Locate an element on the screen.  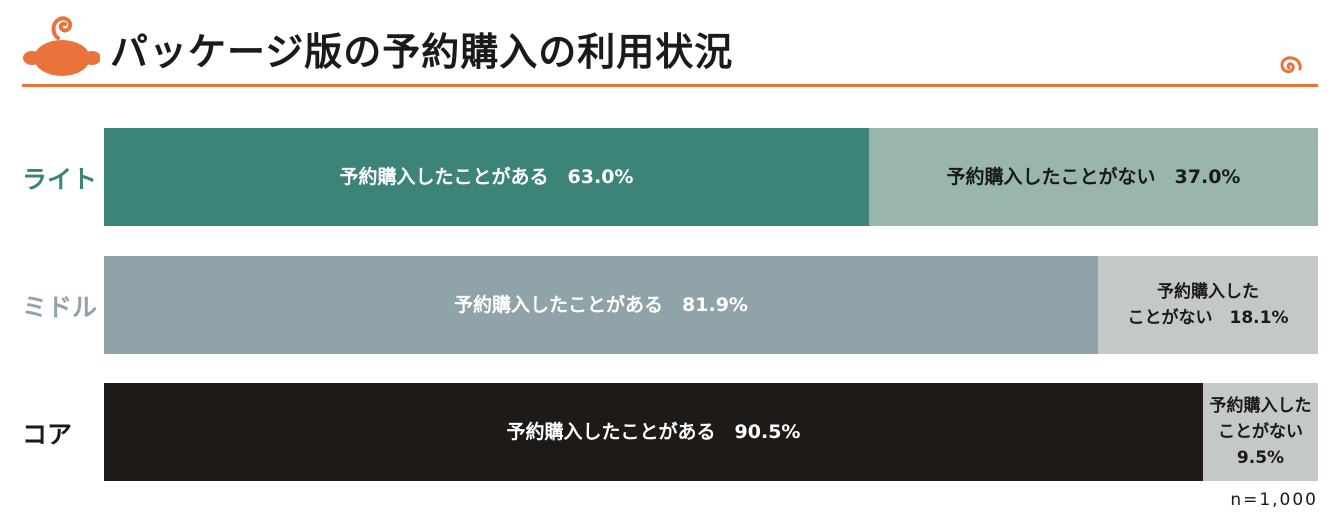
category-label: ライト is located at coordinates (60, 179).